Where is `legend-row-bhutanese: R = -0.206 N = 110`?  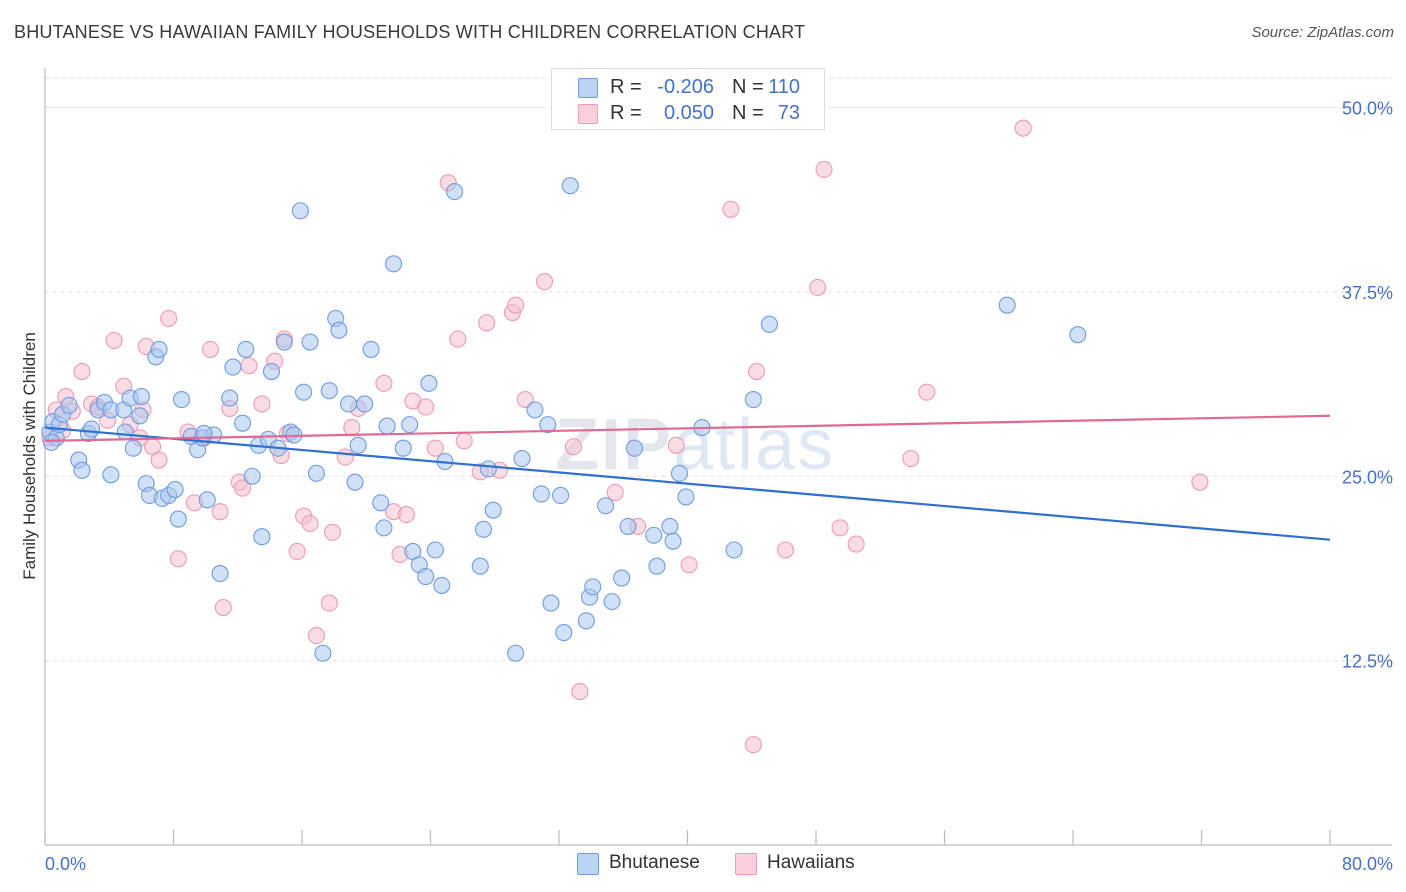 legend-row-bhutanese: R = -0.206 N = 110 is located at coordinates (688, 87).